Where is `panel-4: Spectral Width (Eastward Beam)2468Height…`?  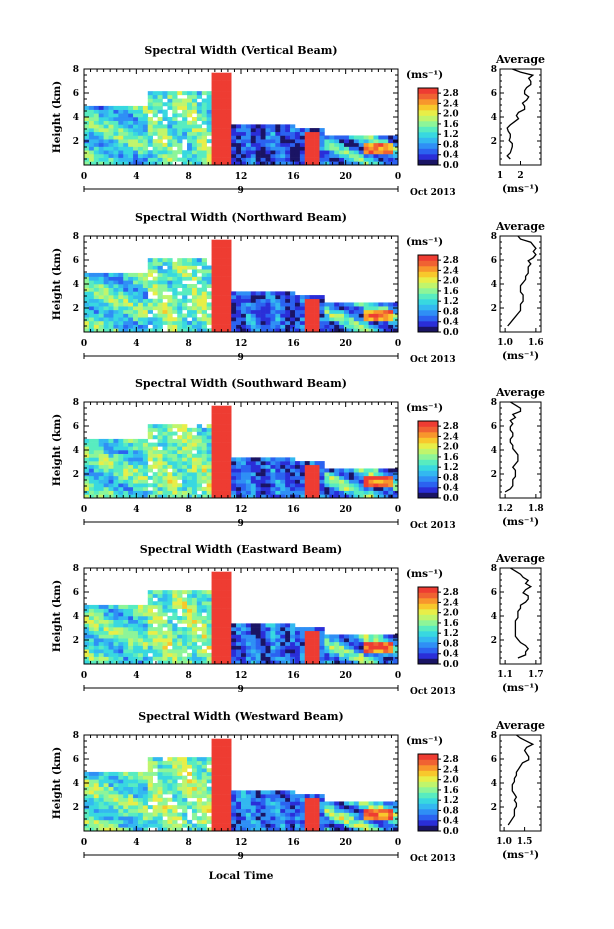 panel-4: Spectral Width (Eastward Beam)2468Height… is located at coordinates (298, 620).